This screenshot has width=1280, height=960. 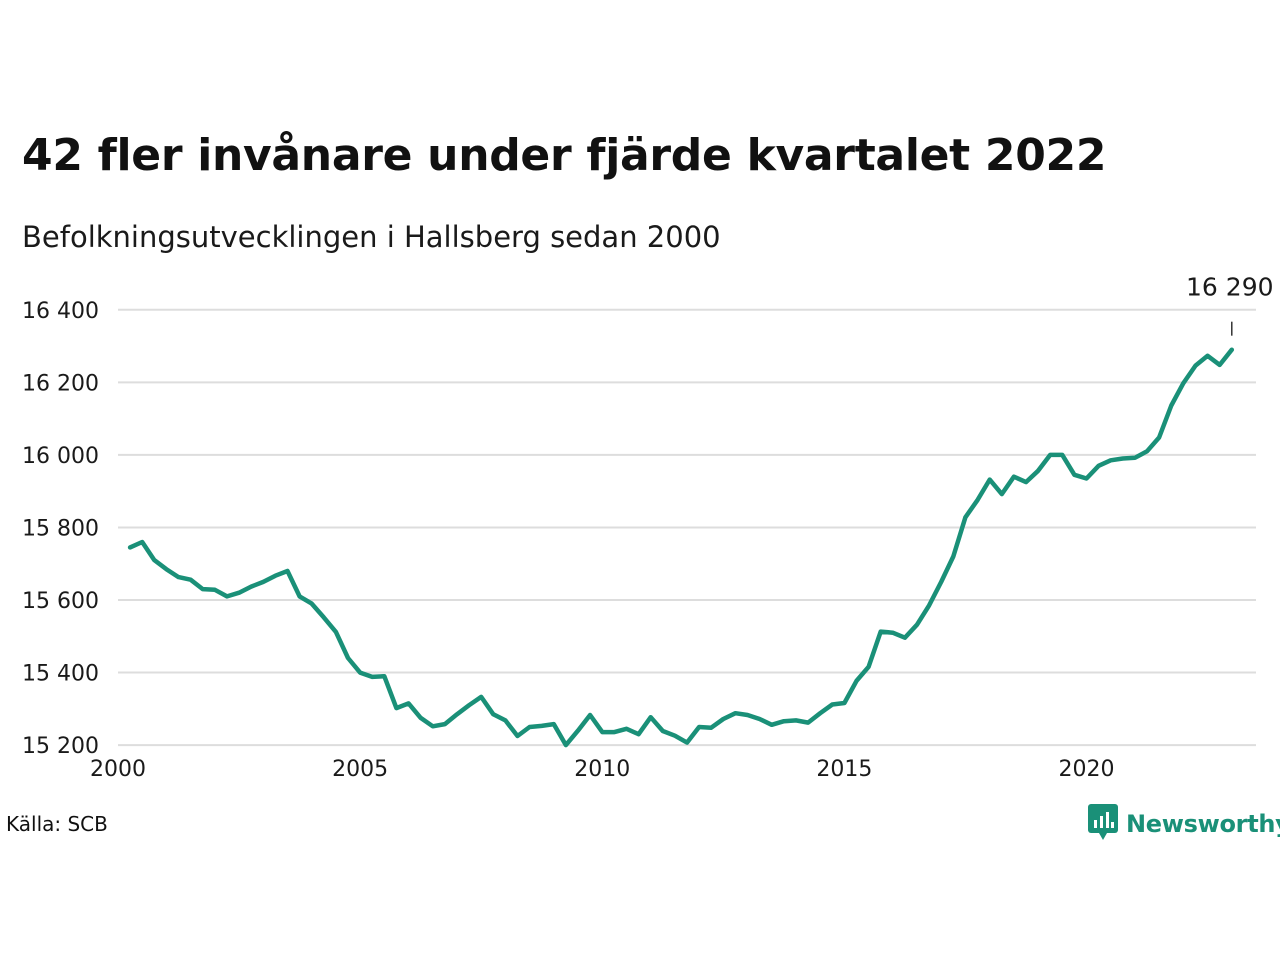 I want to click on x-tick-label: 2010, so click(x=602, y=769).